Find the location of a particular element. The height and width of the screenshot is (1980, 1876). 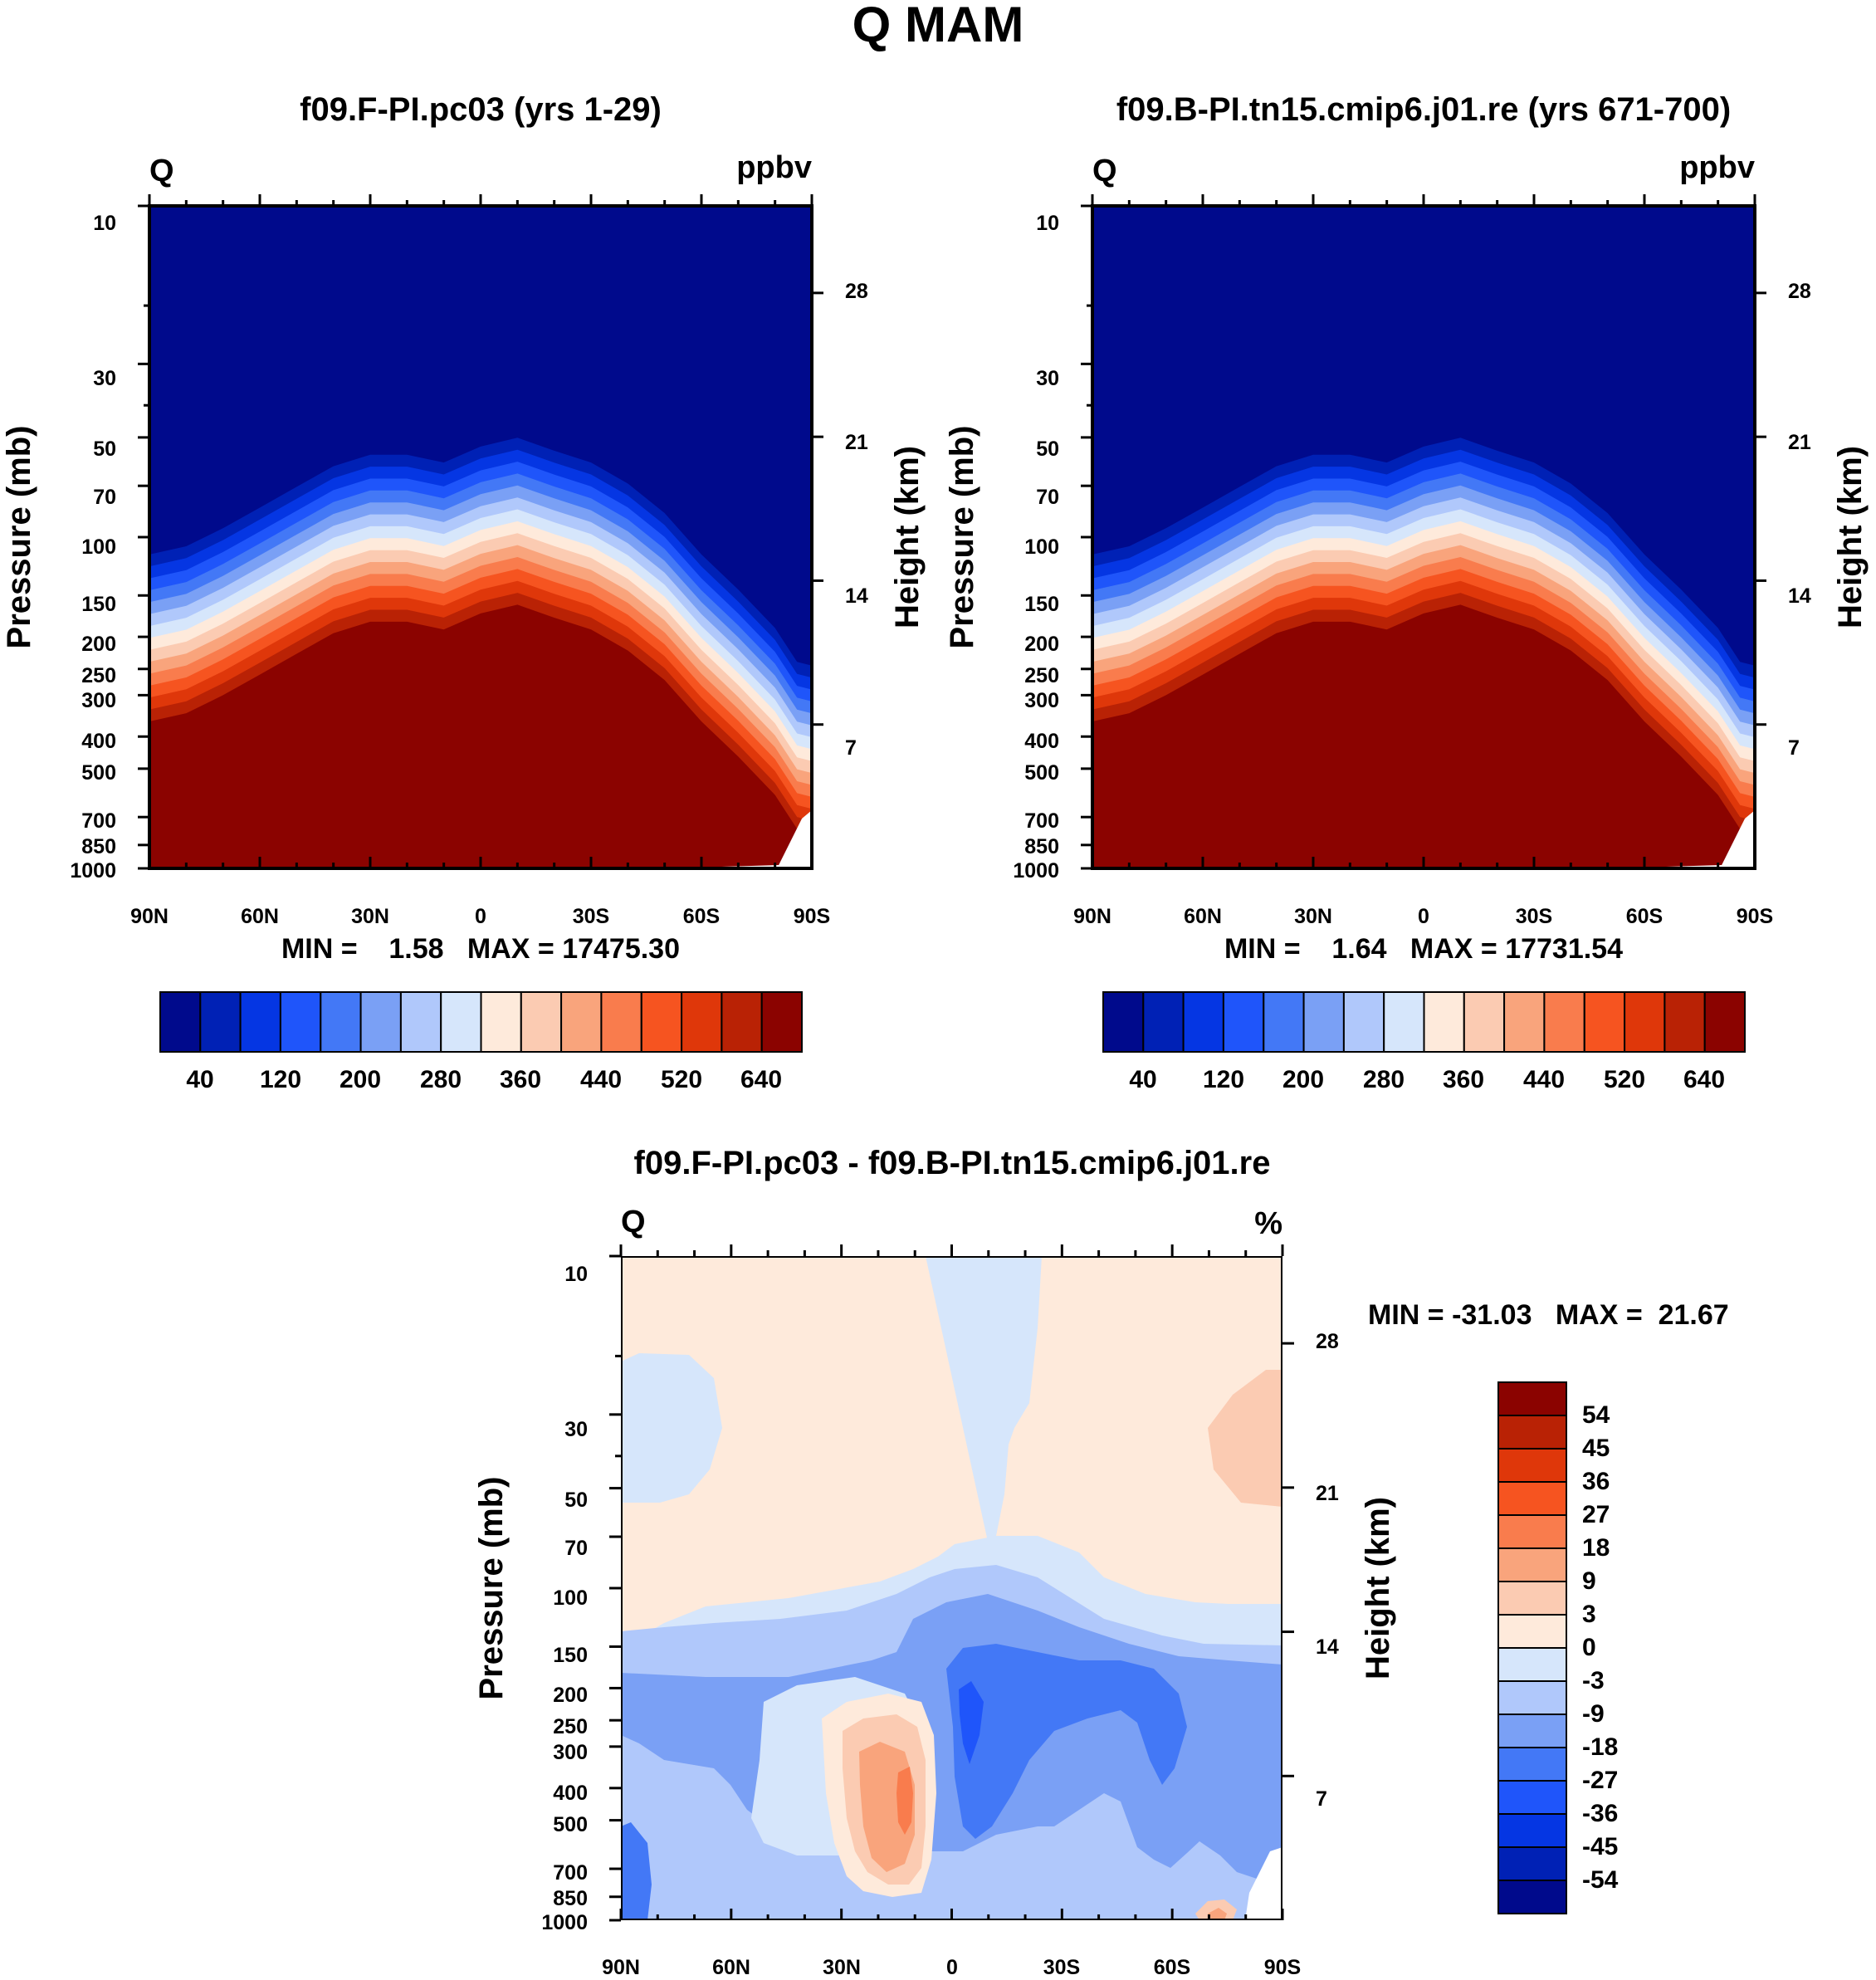

p-tick-label: 200 is located at coordinates (99, 645).